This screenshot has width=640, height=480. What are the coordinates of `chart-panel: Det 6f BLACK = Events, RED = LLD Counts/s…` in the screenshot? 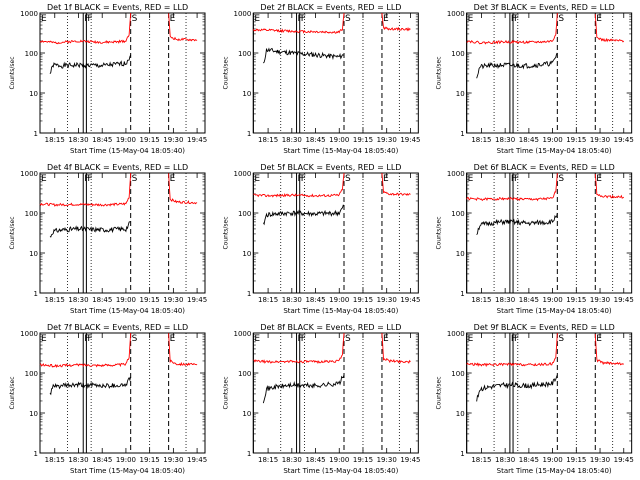 It's located at (535, 239).